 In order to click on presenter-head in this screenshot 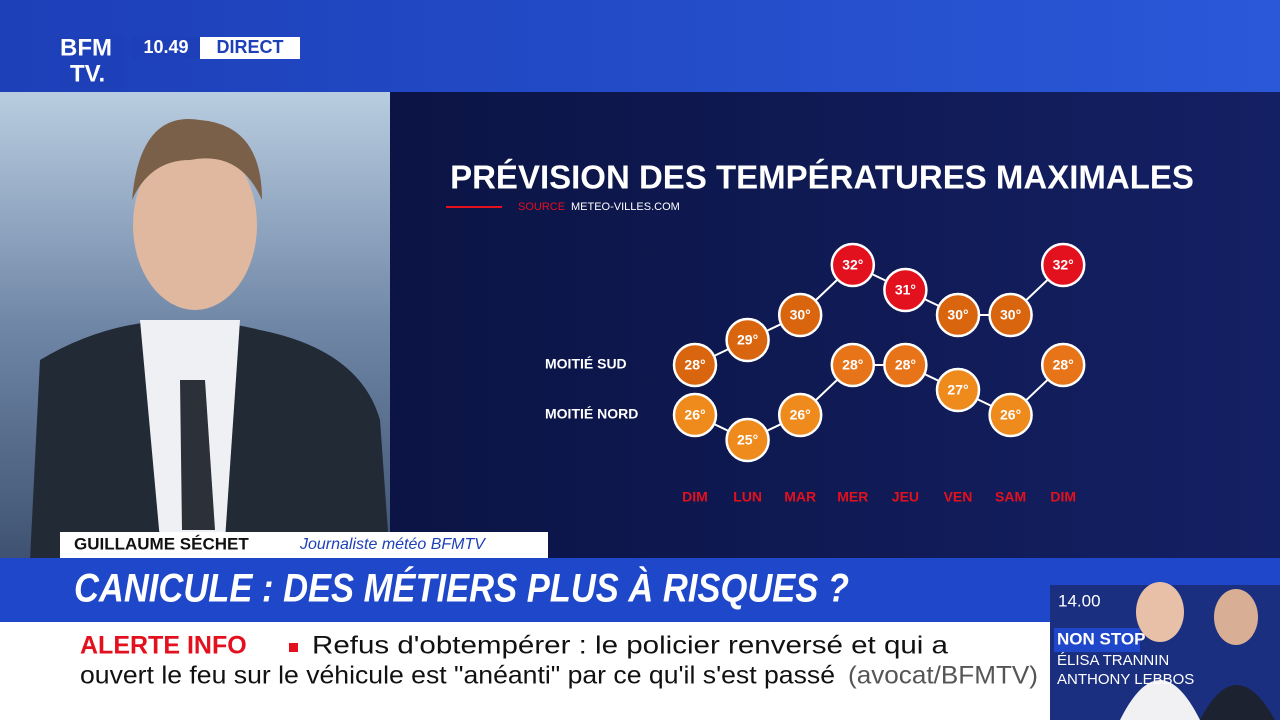, I will do `click(195, 225)`.